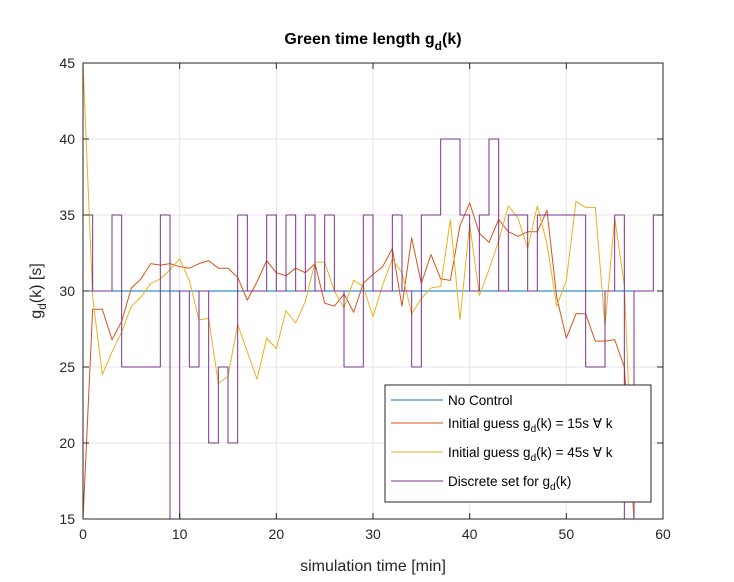  I want to click on legend-entry-guess-15: Initial guess gd(k) = 15s ∀ k, so click(502, 425).